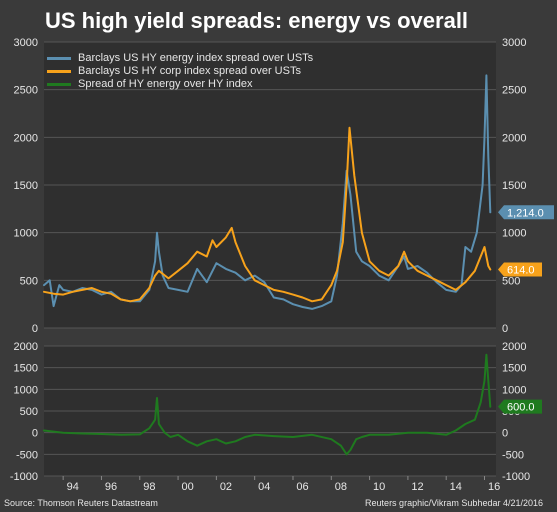 This screenshot has height=512, width=557. What do you see at coordinates (516, 477) in the screenshot?
I see `y-tick-label-right: -1000` at bounding box center [516, 477].